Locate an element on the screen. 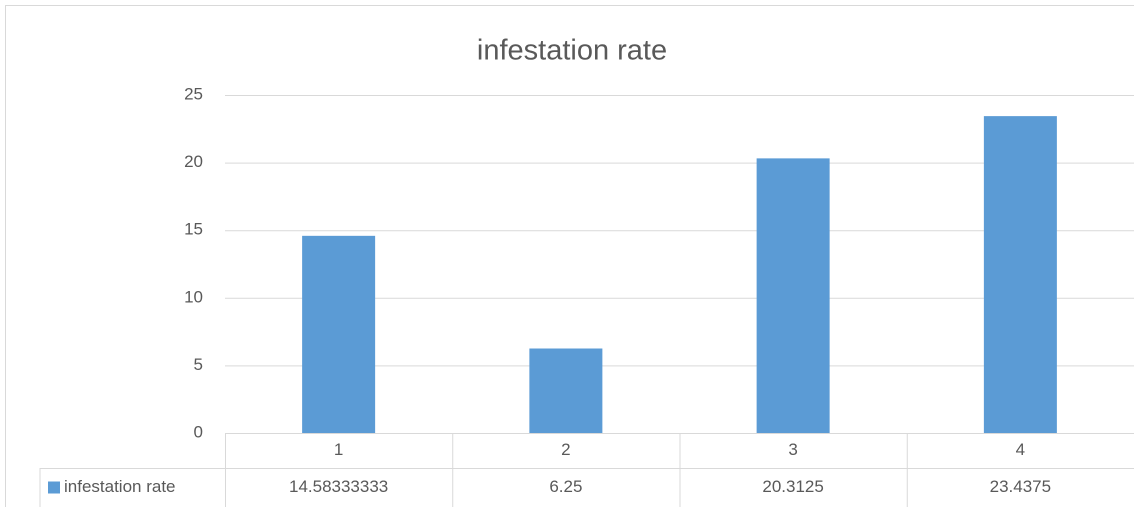 The width and height of the screenshot is (1134, 507). x-tick-label: 1 is located at coordinates (338, 449).